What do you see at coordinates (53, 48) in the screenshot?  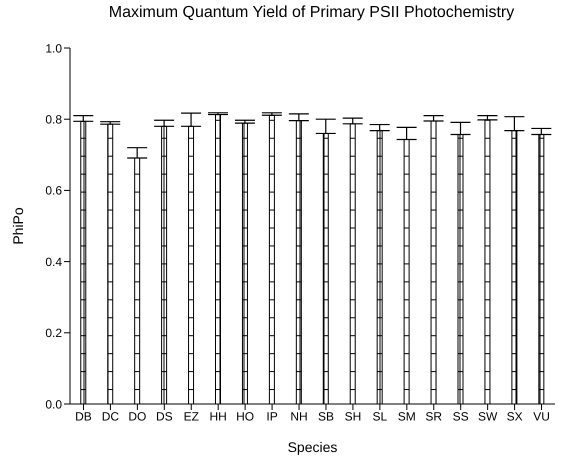 I see `y-tick-label: 1.0` at bounding box center [53, 48].